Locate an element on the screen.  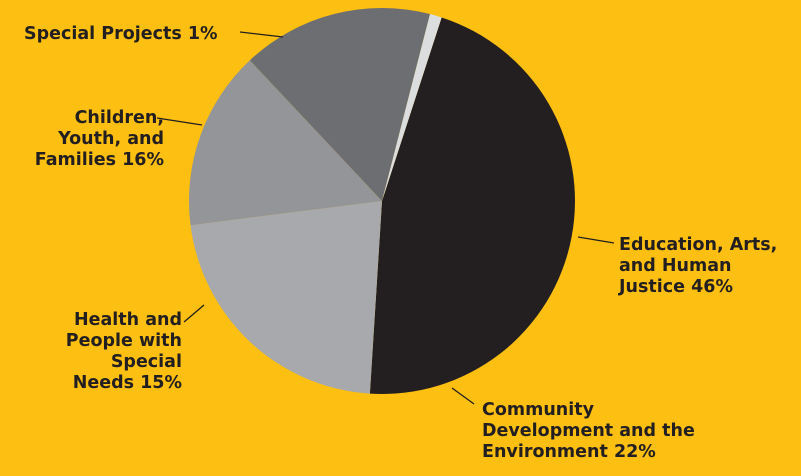
slice-label-health-special-needs: Health and People with Special Needs 15% is located at coordinates (123, 351).